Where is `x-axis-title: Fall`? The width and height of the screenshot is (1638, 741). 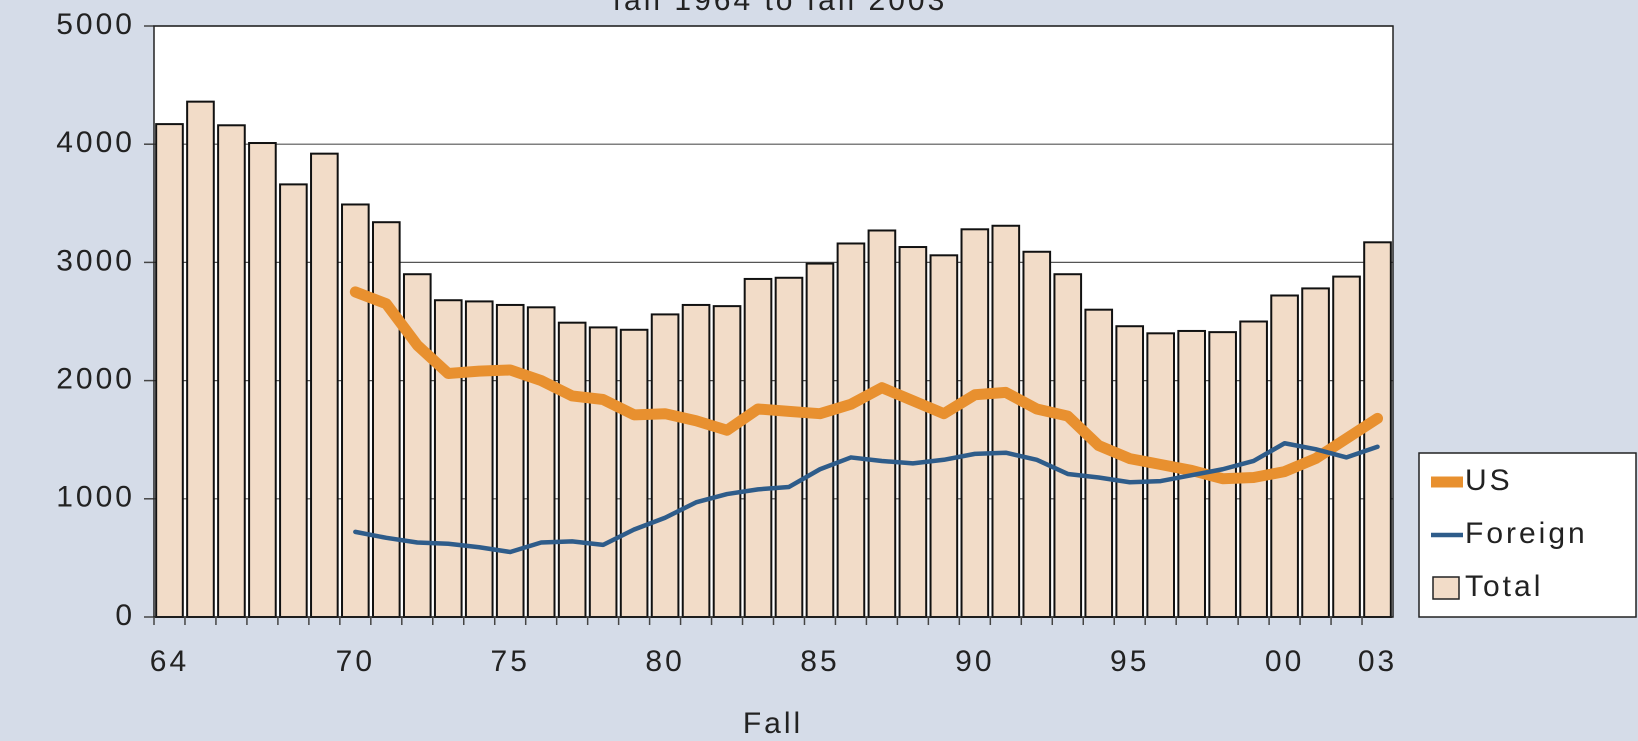
x-axis-title: Fall is located at coordinates (773, 723).